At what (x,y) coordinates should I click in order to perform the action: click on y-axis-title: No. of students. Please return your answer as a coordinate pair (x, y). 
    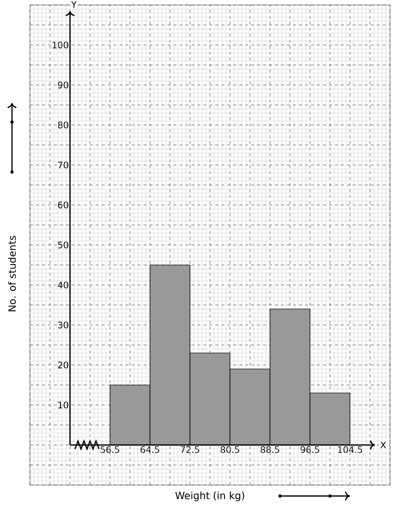
    Looking at the image, I should click on (12, 274).